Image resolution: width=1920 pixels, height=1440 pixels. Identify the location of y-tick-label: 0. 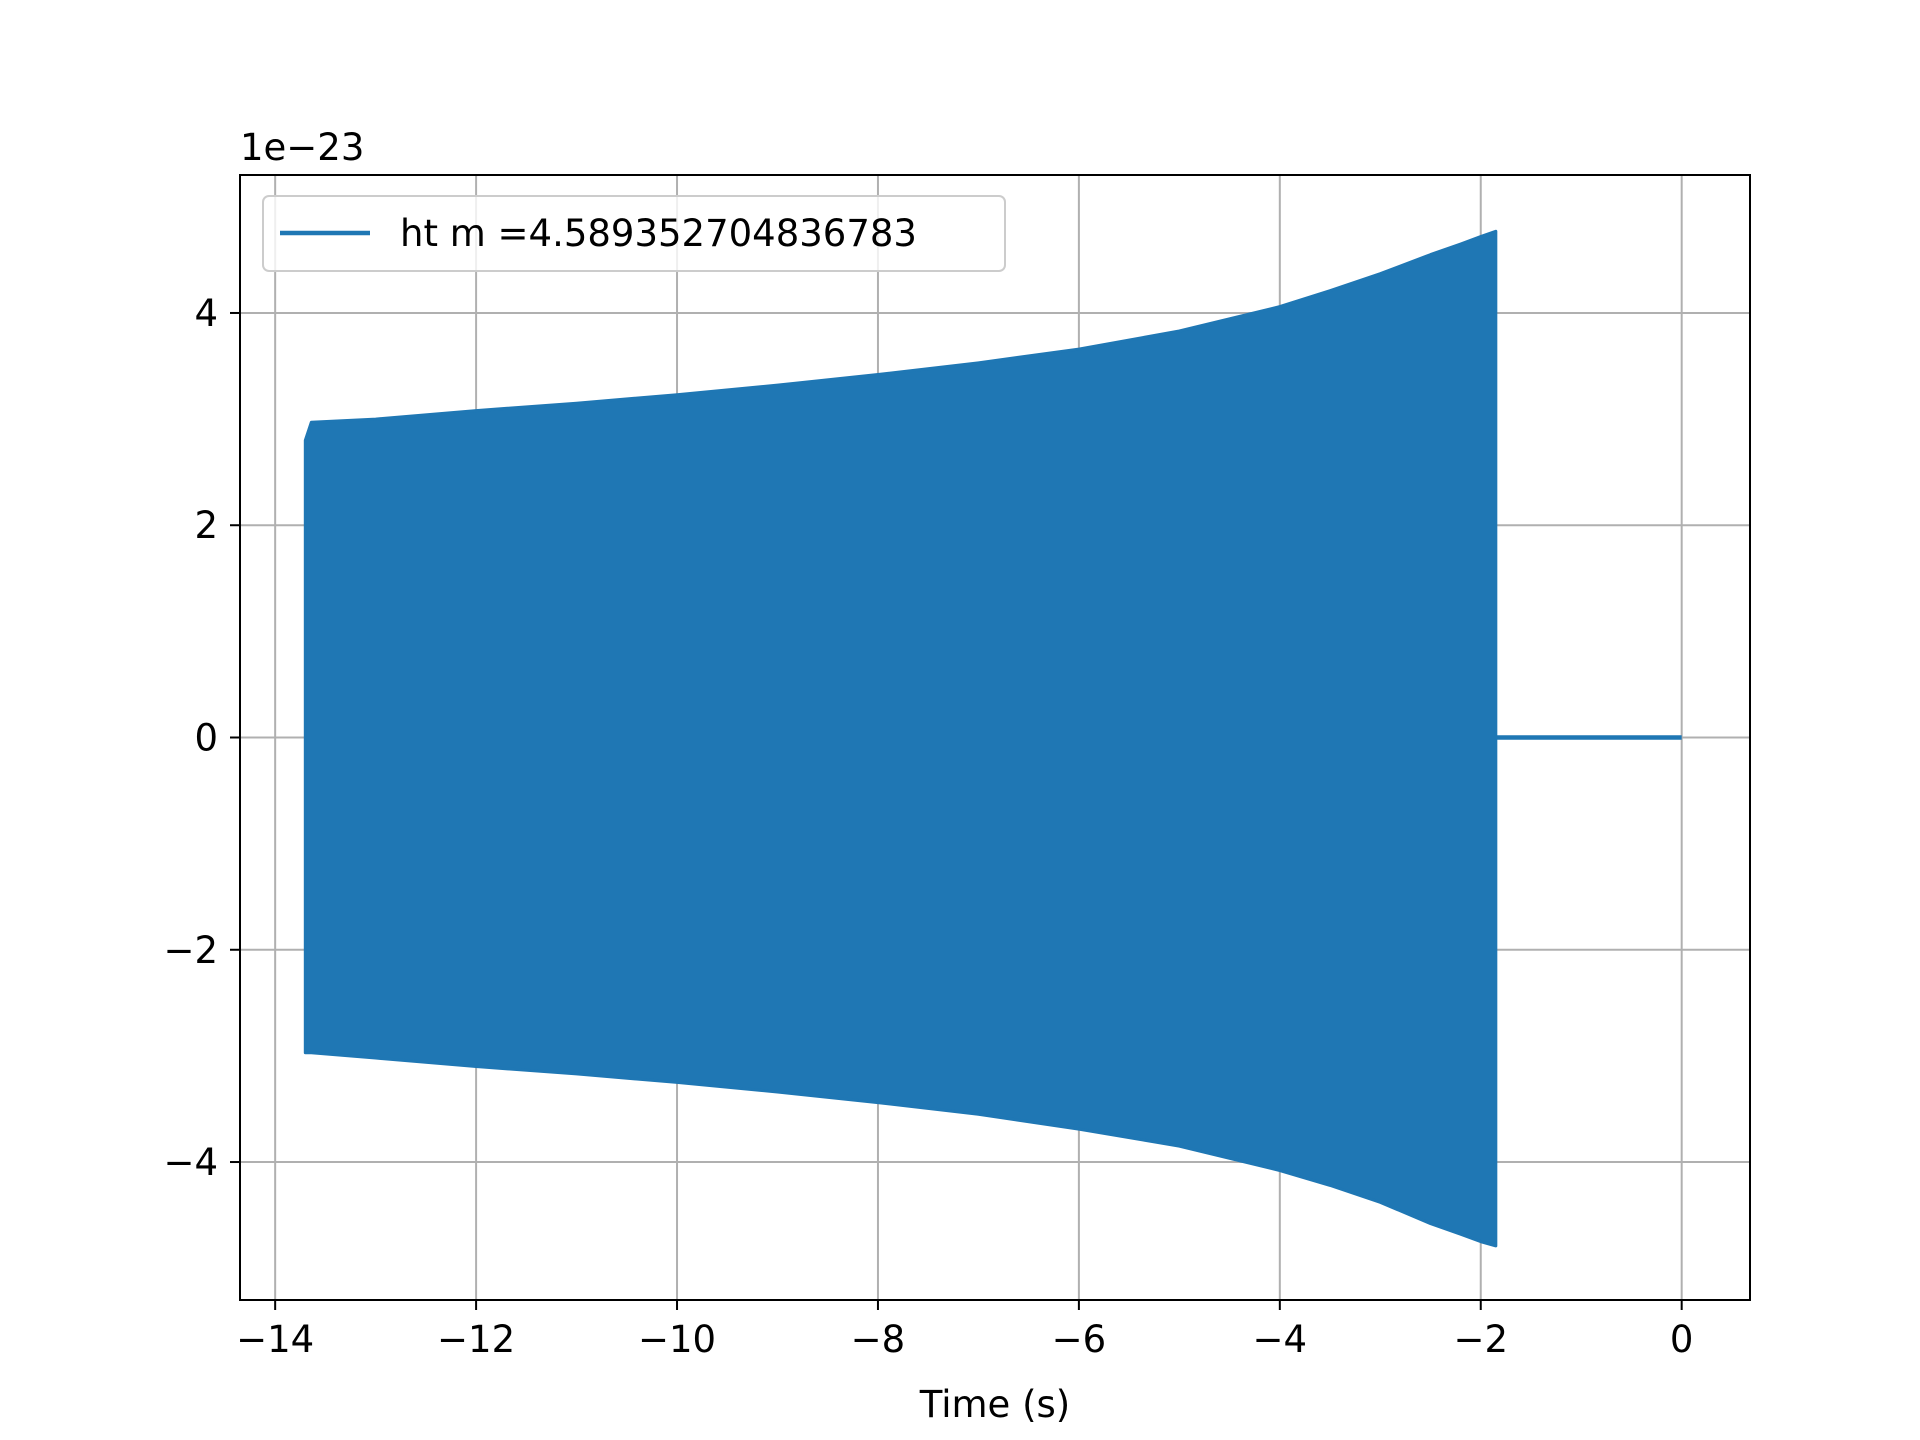
(206, 738).